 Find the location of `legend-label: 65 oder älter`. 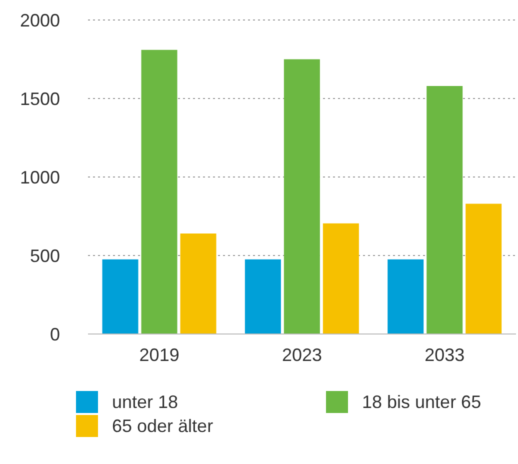

legend-label: 65 oder älter is located at coordinates (163, 426).